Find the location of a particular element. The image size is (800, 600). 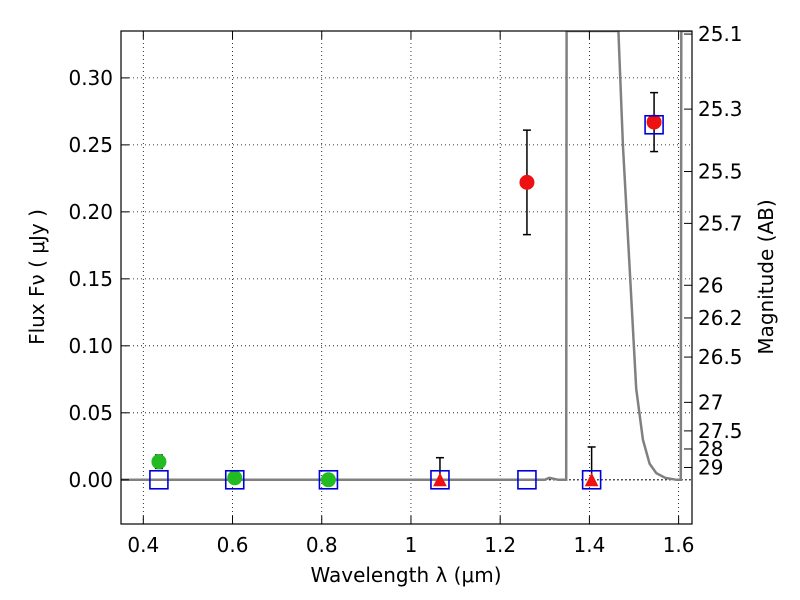

y-tick-label: 0.15 is located at coordinates (90, 279).